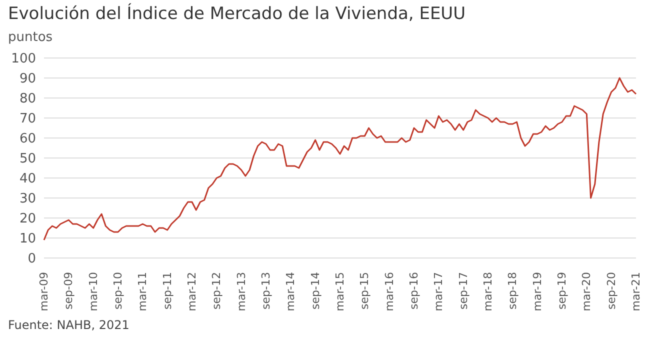 Image resolution: width=650 pixels, height=342 pixels. I want to click on x-tick-label: mar-15, so click(340, 292).